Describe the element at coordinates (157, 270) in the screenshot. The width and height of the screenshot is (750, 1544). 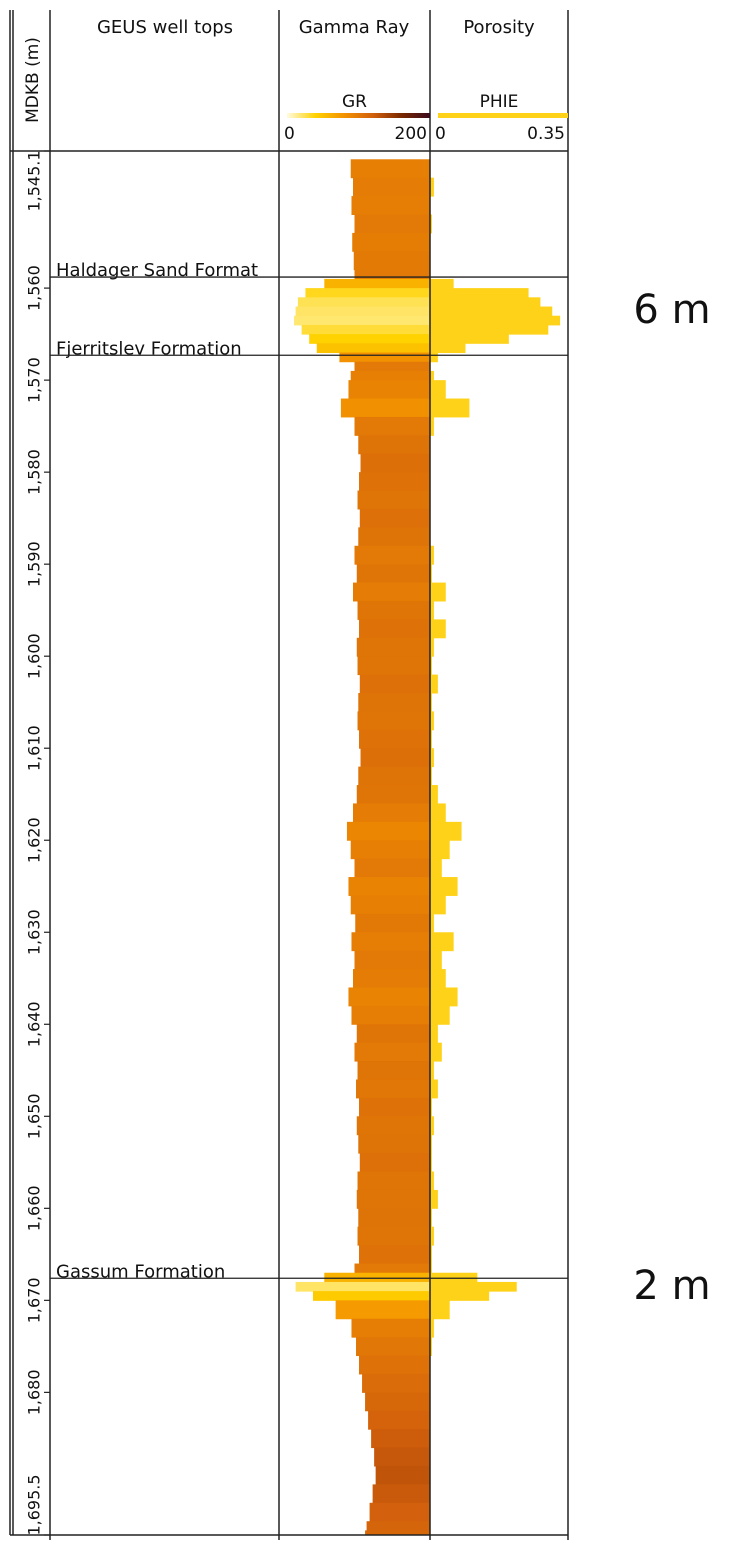
I see `formation-name: Haldager Sand Format` at that location.